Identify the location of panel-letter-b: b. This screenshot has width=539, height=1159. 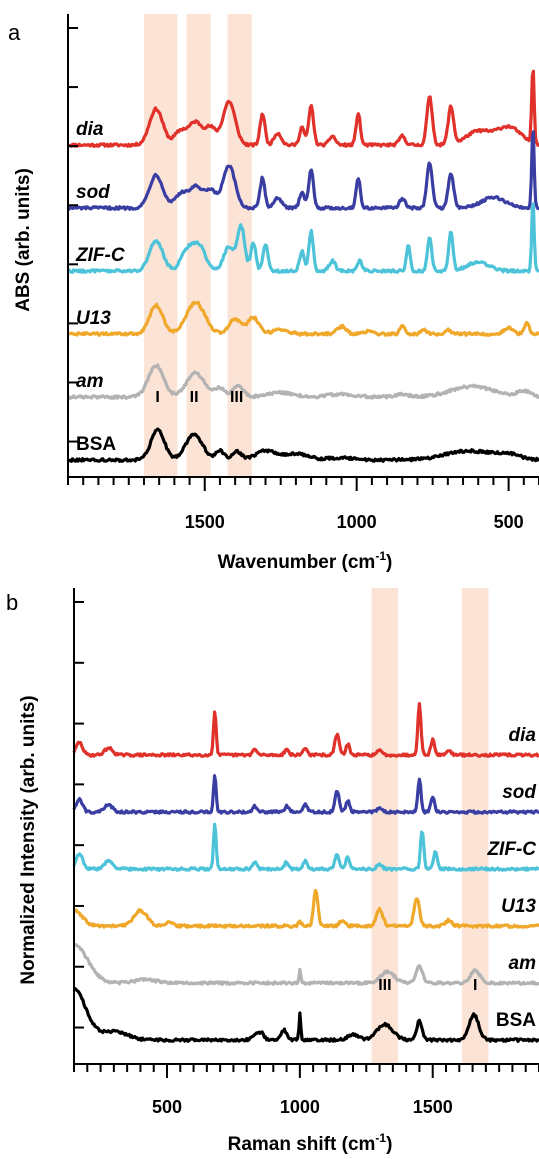
(12, 602).